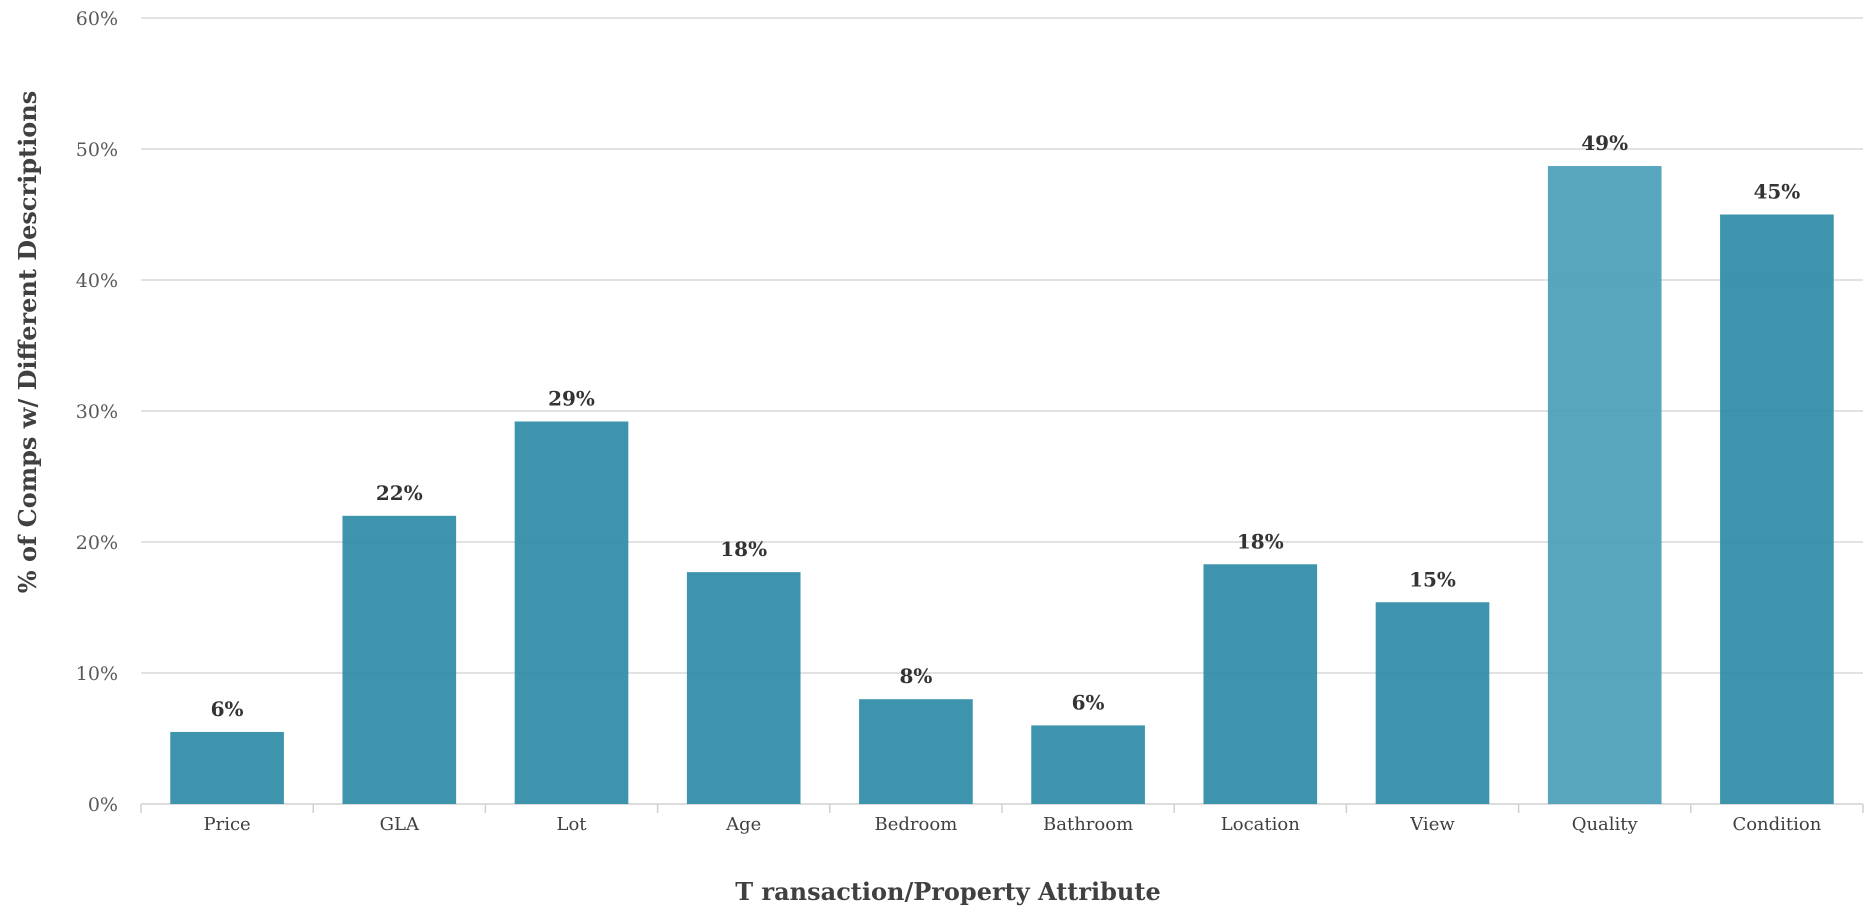  Describe the element at coordinates (97, 674) in the screenshot. I see `y-tick-label: 10%` at that location.